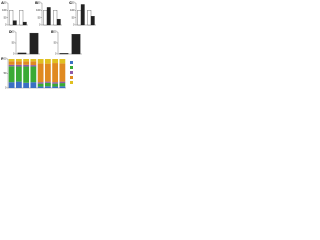 The width and height of the screenshot is (320, 240). I want to click on panel-label: C, so click(70, 2).